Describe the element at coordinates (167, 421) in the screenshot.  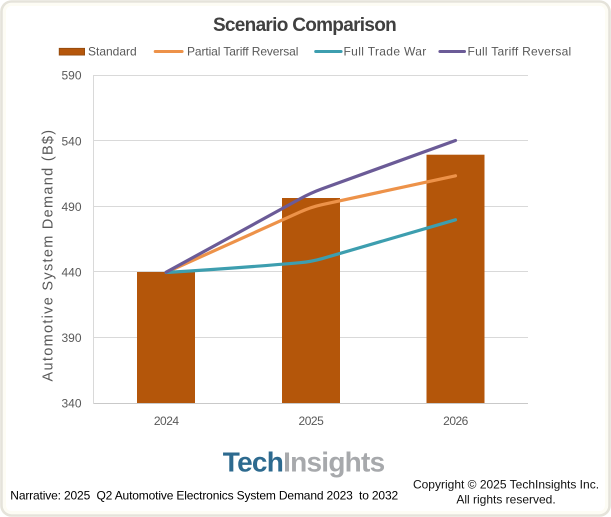
I see `svg-text: 2024` at that location.